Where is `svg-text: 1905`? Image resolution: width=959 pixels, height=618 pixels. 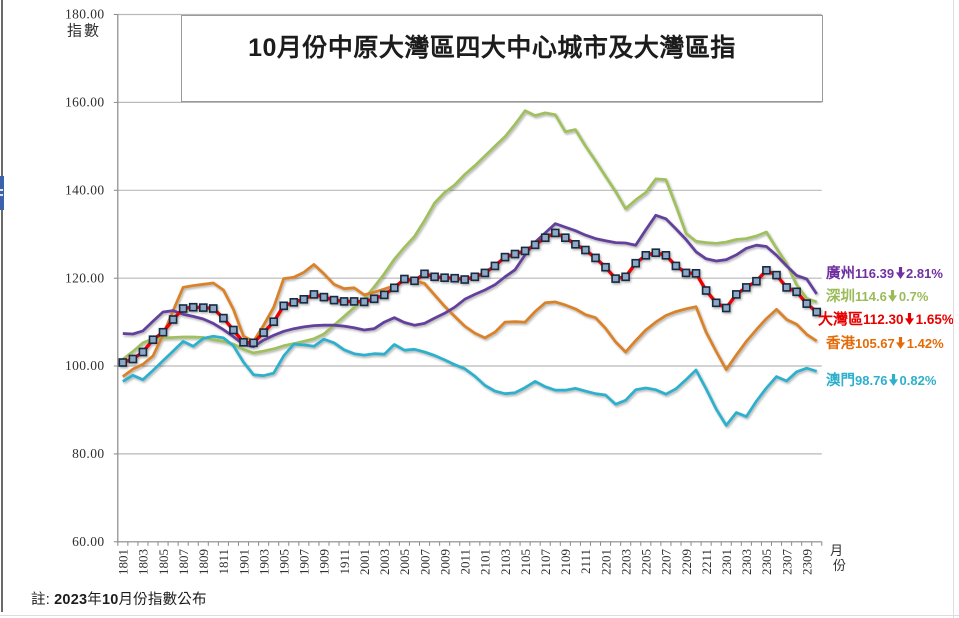 svg-text: 1905 is located at coordinates (284, 562).